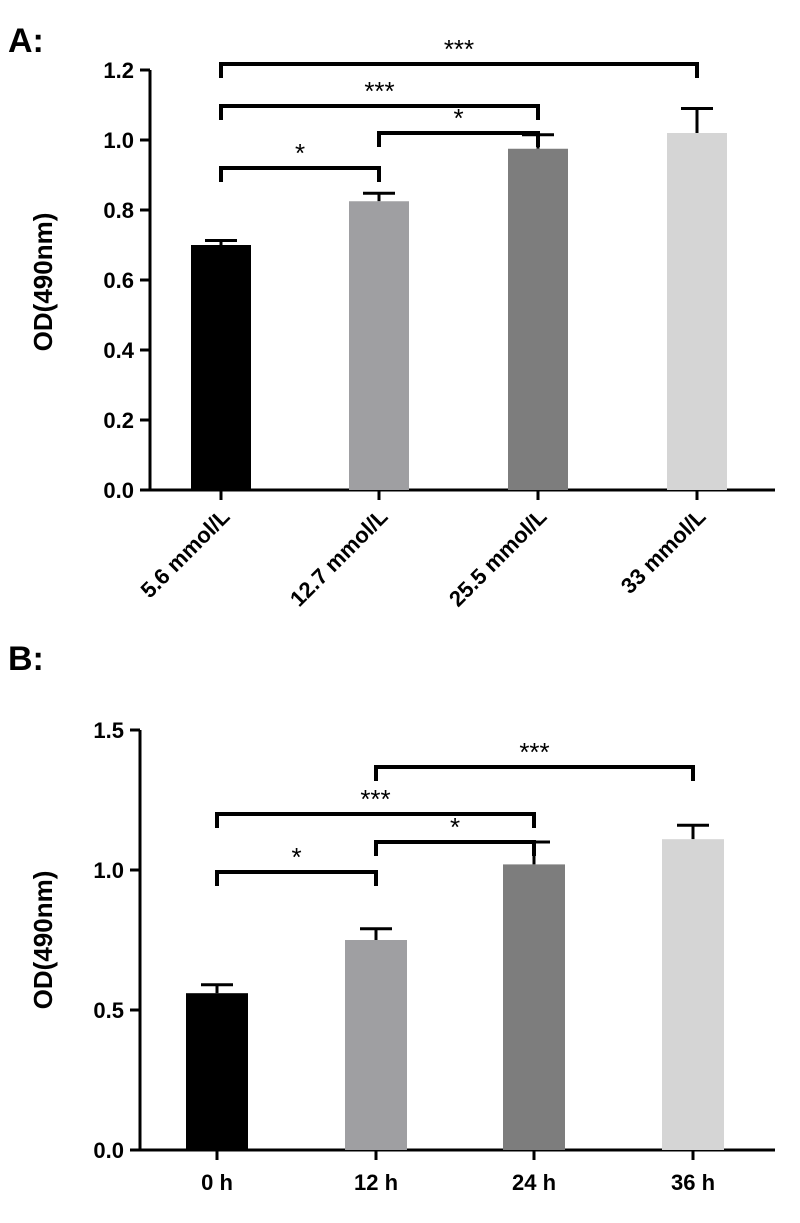 This screenshot has height=1223, width=800. I want to click on panel-a-x-tick-label: 33 mmol/L, so click(663, 551).